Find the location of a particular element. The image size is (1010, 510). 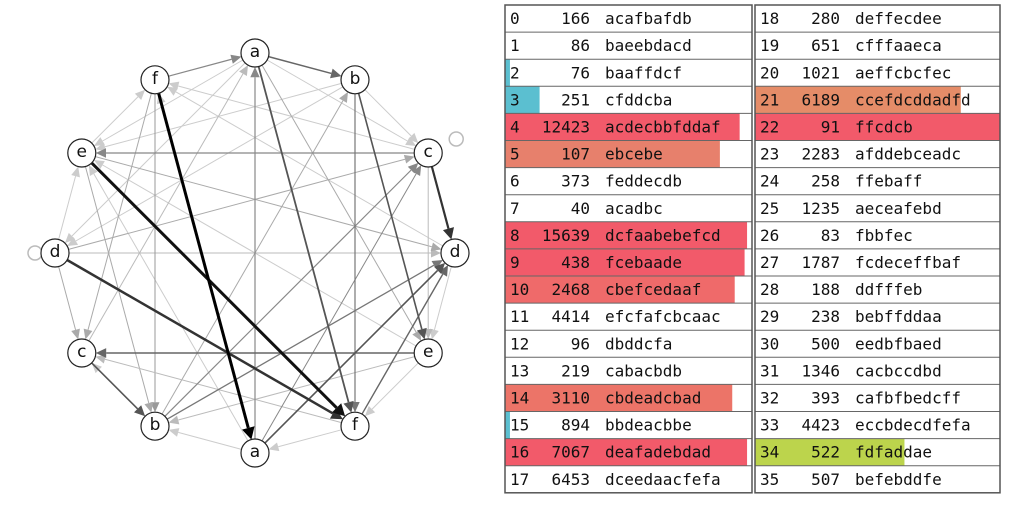

node: a is located at coordinates (255, 453).